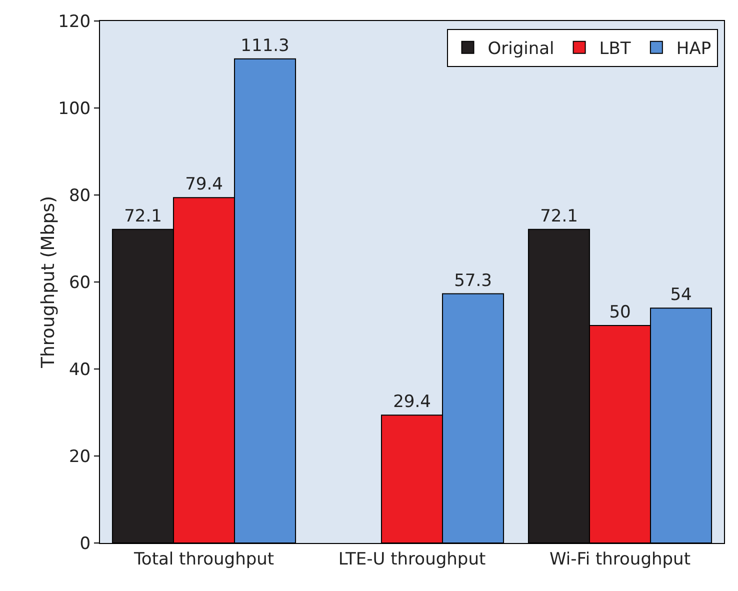 The image size is (738, 591). I want to click on legend-label: Original, so click(521, 49).